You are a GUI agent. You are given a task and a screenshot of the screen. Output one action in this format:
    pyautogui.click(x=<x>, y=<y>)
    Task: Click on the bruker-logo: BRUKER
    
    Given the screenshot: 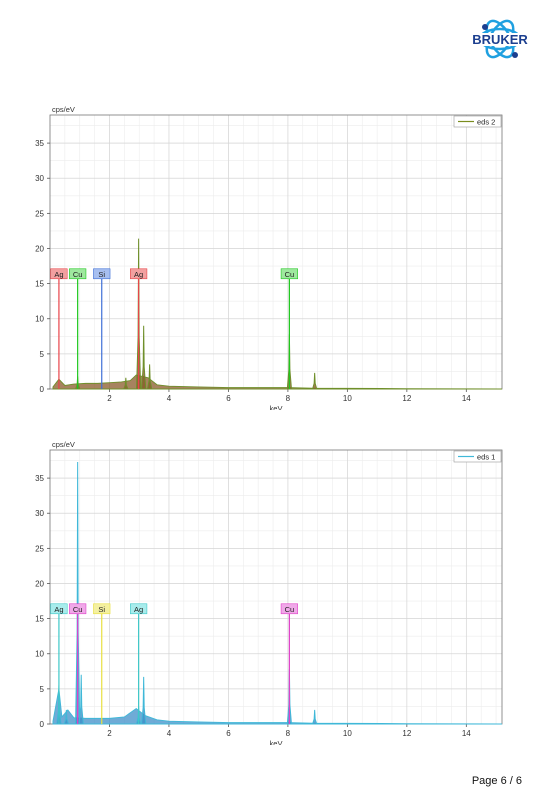 What is the action you would take?
    pyautogui.click(x=500, y=39)
    